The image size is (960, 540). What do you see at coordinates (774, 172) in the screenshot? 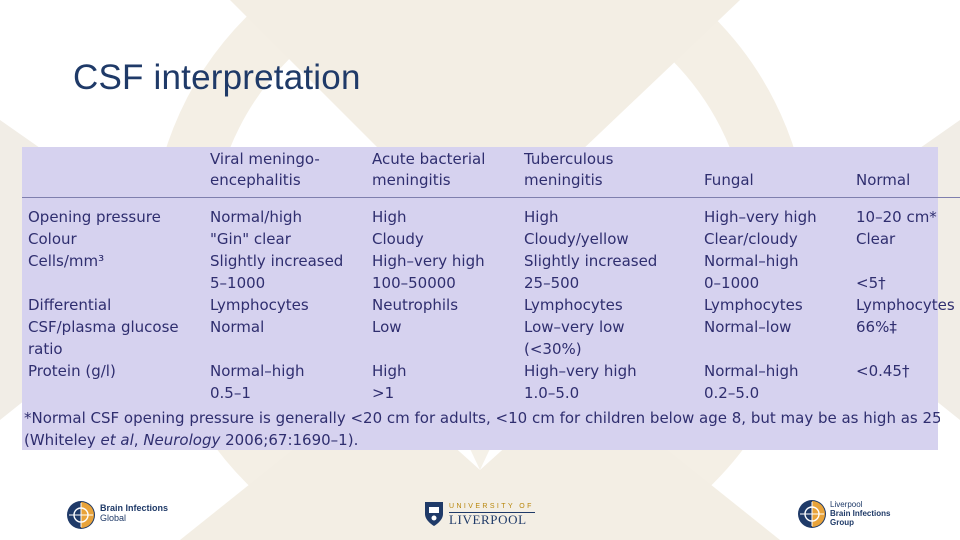
I see `header-fungal: Fungal` at bounding box center [774, 172].